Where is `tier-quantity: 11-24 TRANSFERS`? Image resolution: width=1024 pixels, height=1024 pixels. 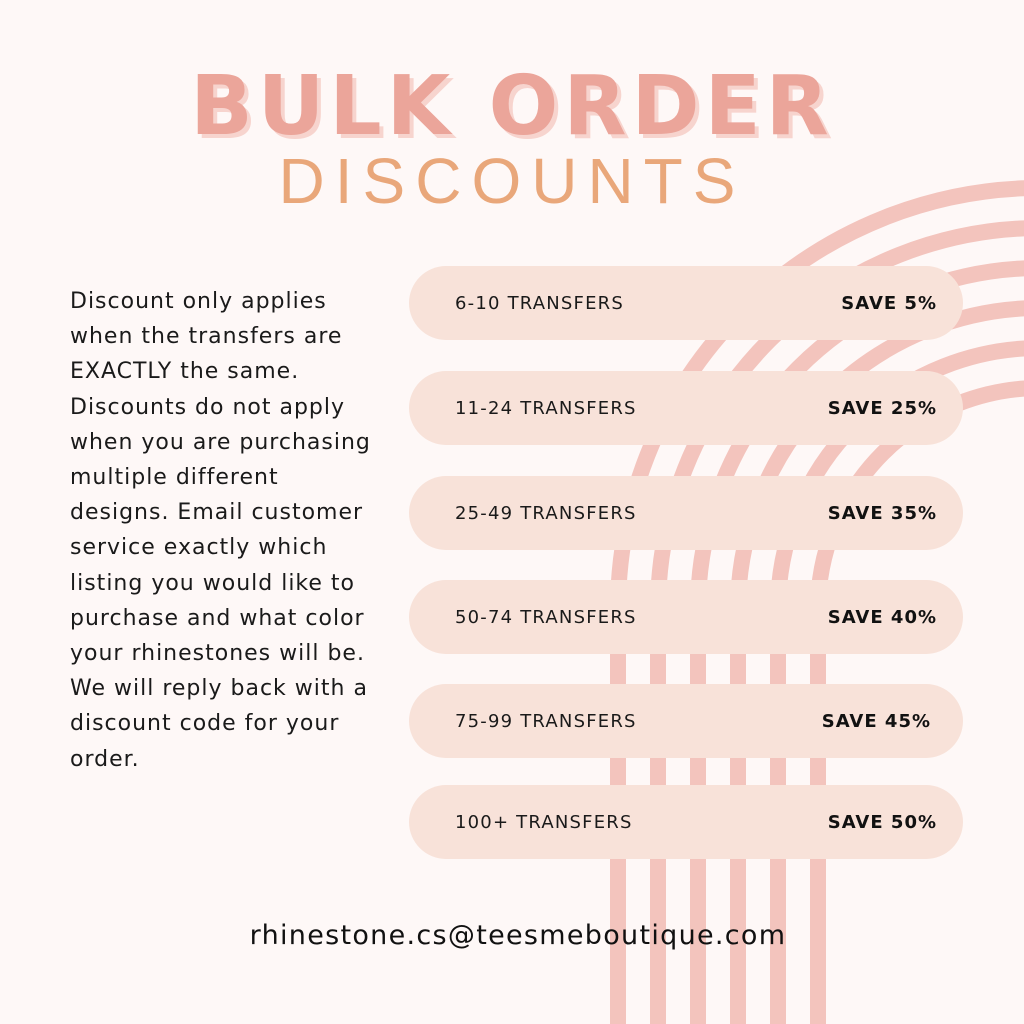
tier-quantity: 11-24 TRANSFERS is located at coordinates (546, 408).